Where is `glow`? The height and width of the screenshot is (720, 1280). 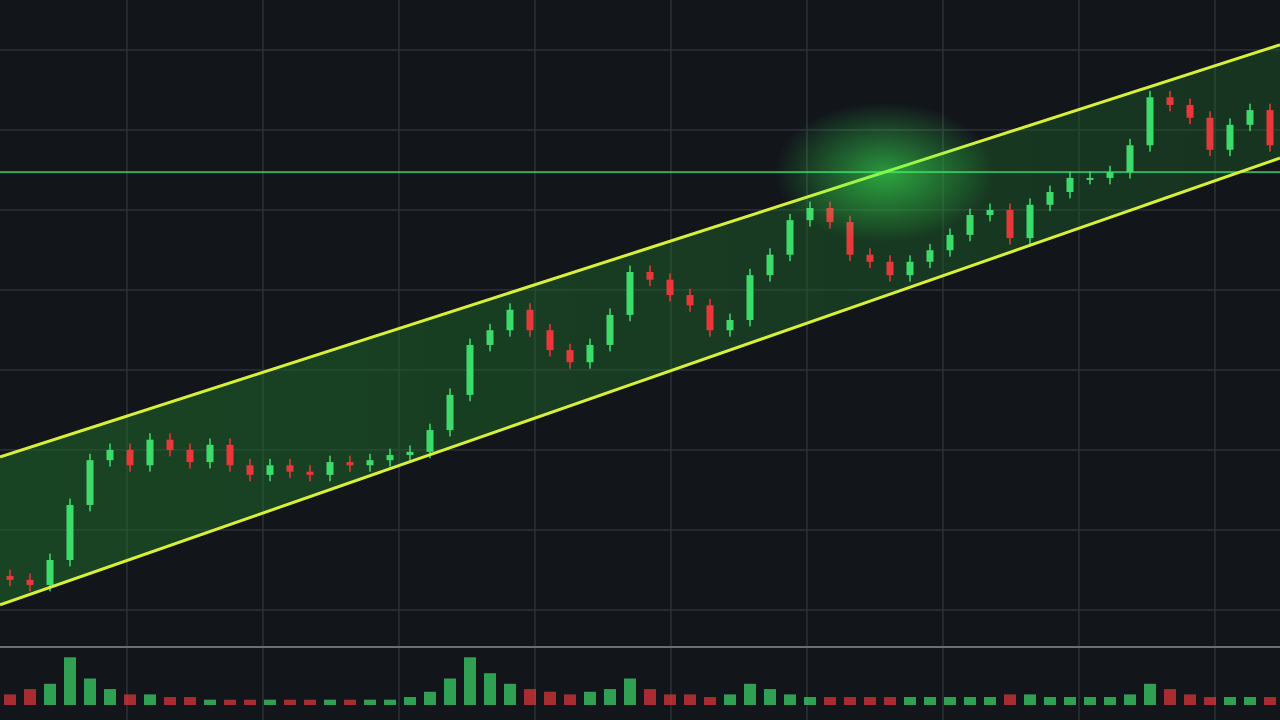 glow is located at coordinates (884, 172).